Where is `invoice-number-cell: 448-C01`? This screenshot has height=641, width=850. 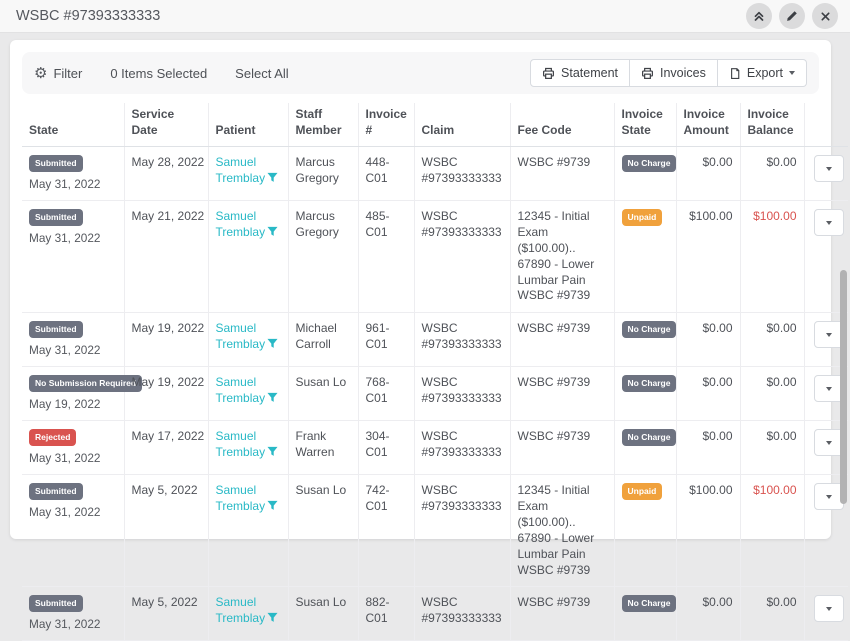
invoice-number-cell: 448-C01 is located at coordinates (386, 174).